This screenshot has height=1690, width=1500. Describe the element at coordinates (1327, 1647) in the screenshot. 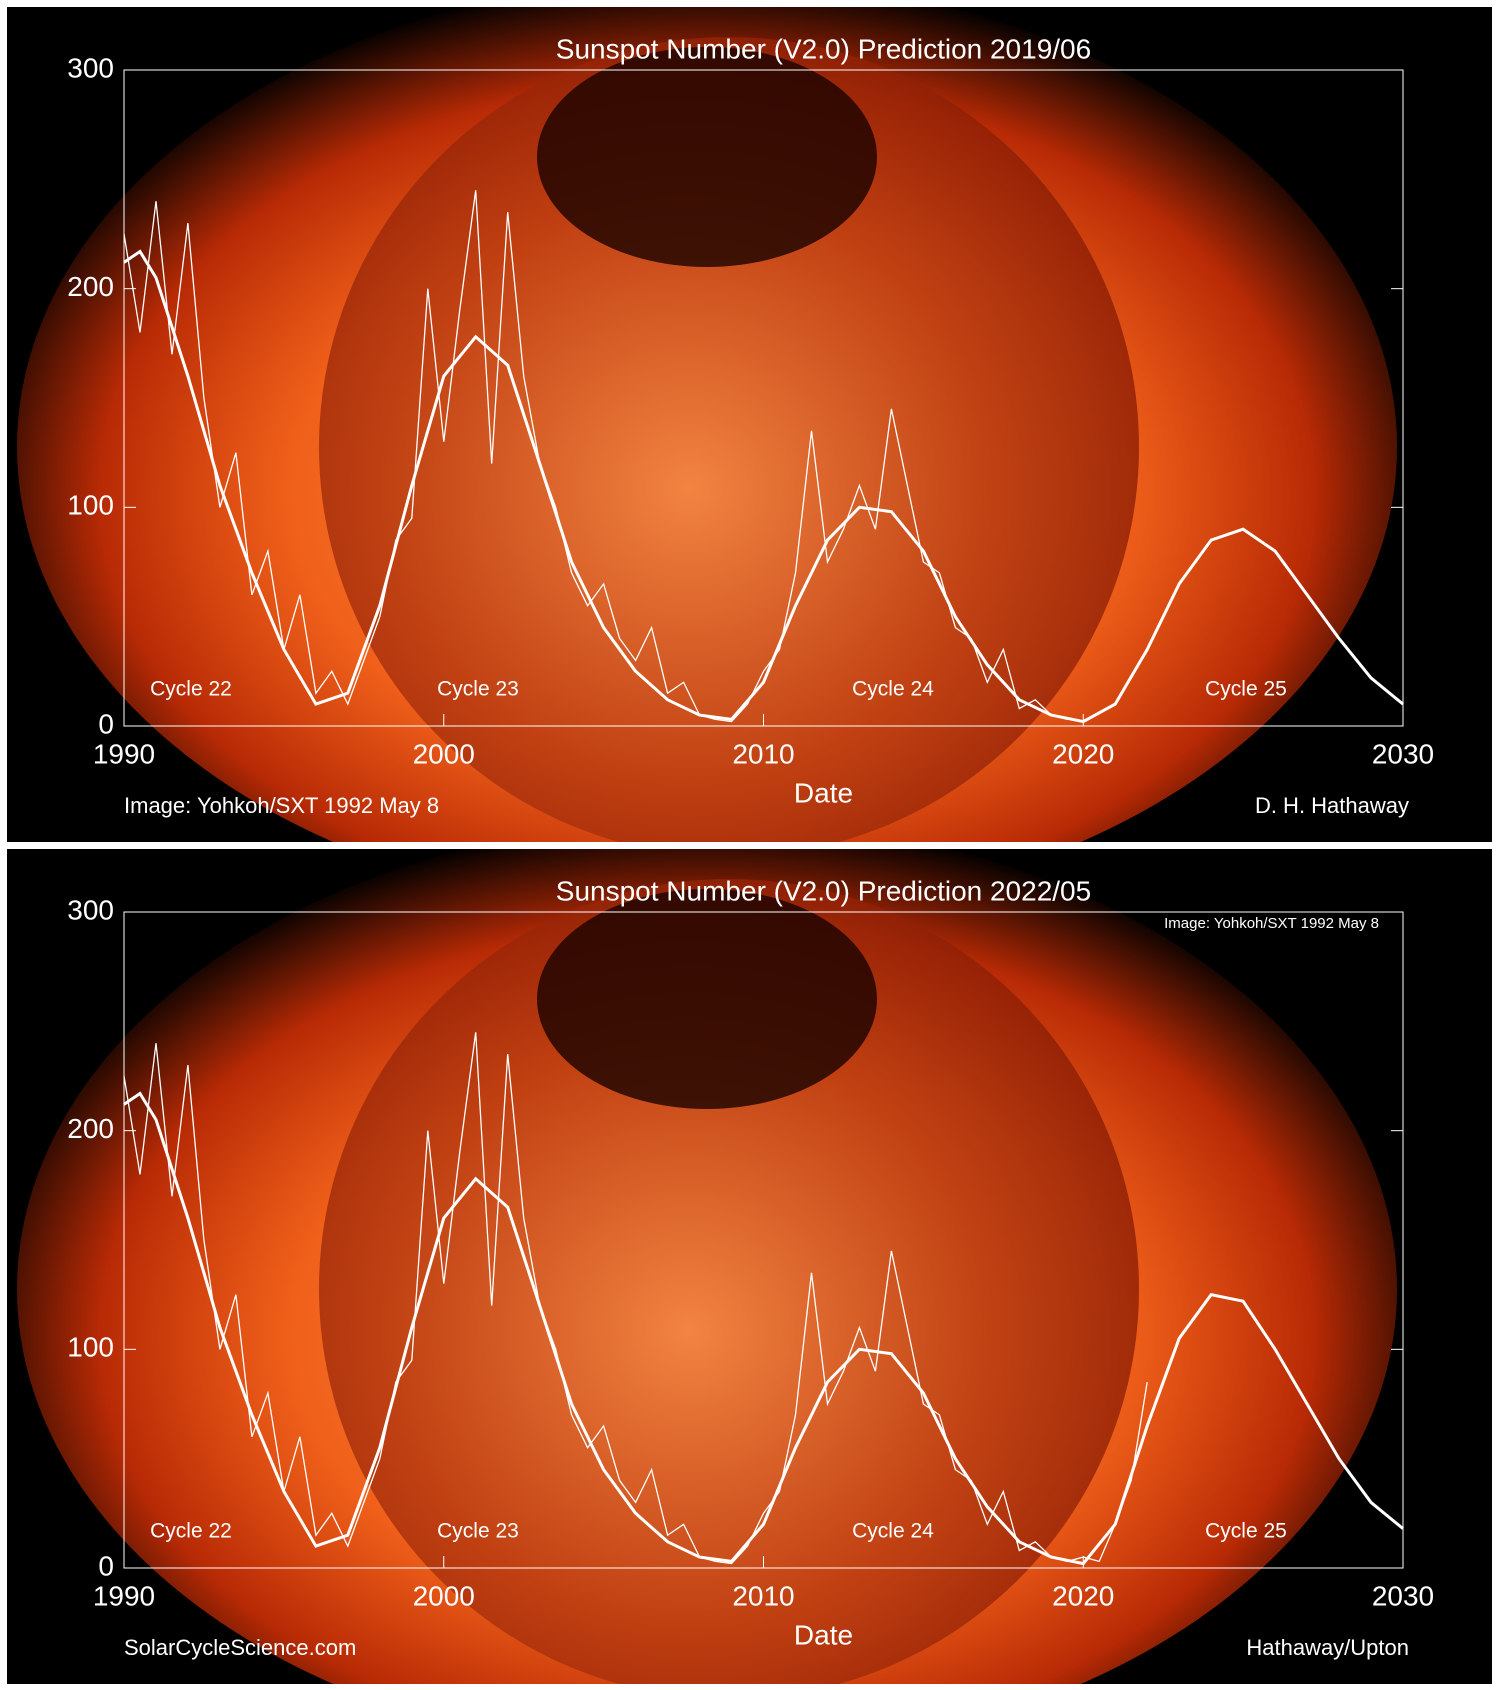

I see `credit-right: Hathaway/Upton` at that location.